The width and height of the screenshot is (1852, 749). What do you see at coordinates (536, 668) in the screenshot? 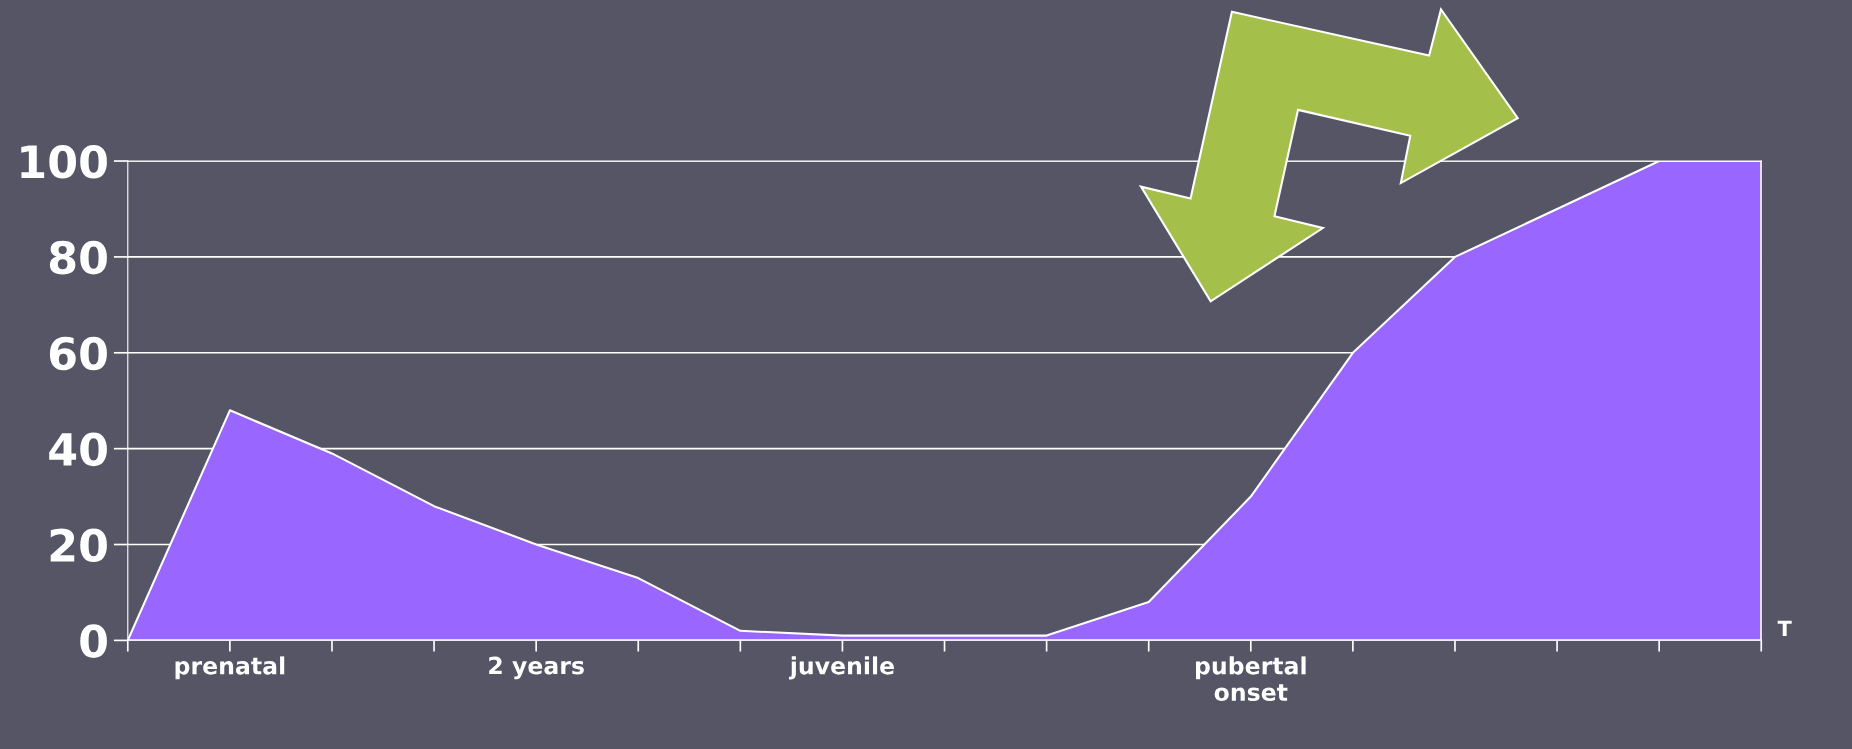
I see `x-tick-label: 2 years` at bounding box center [536, 668].